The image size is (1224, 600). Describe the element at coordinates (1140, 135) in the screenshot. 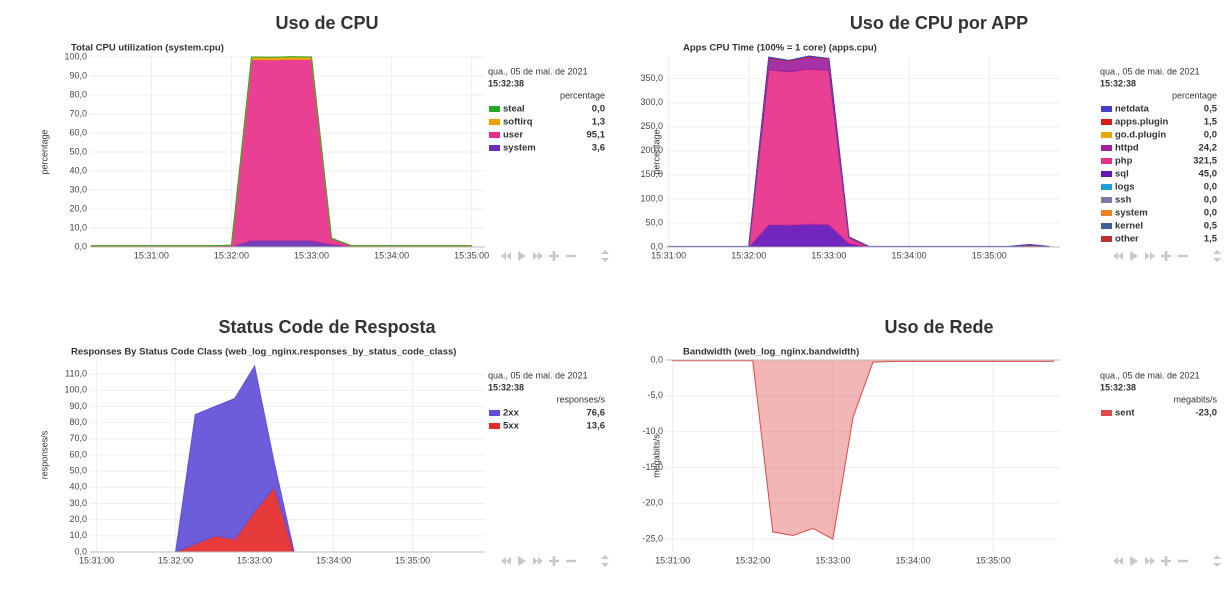

I see `legend-name: go.d.plugin` at that location.